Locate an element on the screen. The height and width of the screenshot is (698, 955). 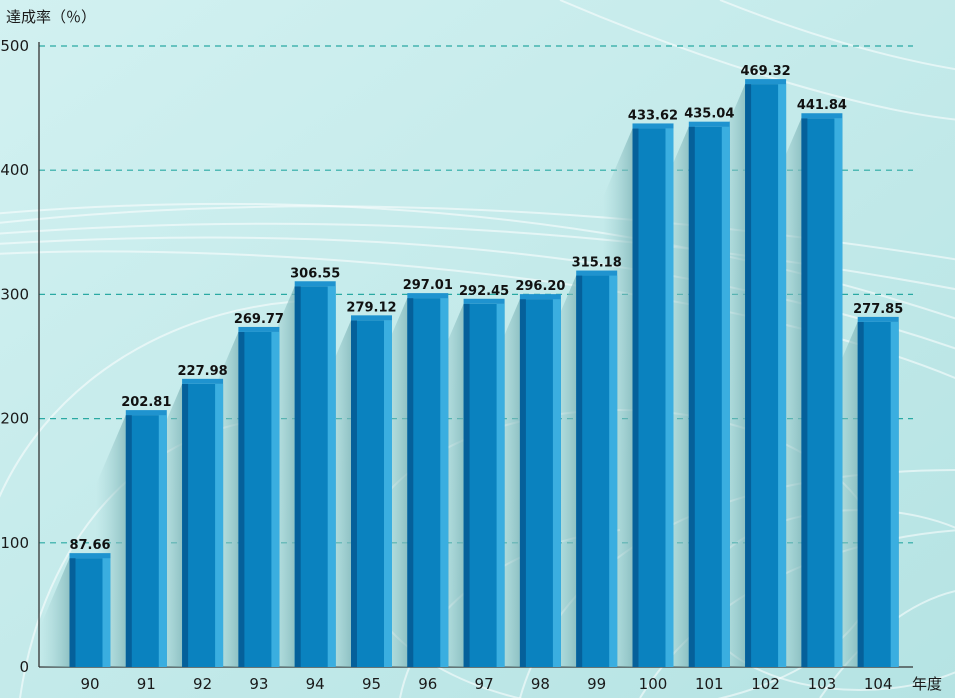
y-tick-label: 0 is located at coordinates (24, 667).